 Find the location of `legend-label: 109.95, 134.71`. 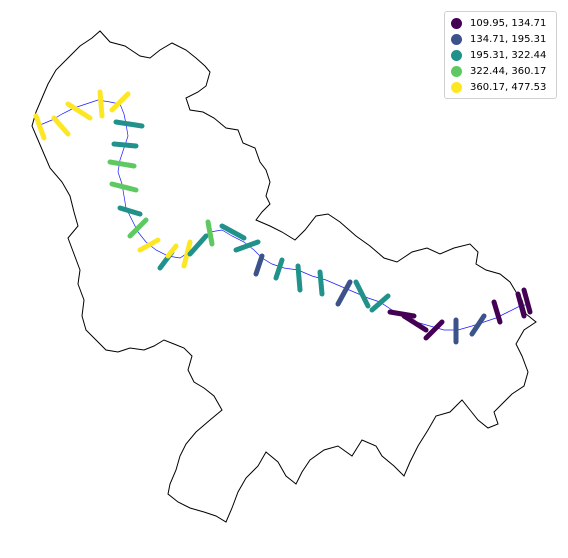

legend-label: 109.95, 134.71 is located at coordinates (508, 23).